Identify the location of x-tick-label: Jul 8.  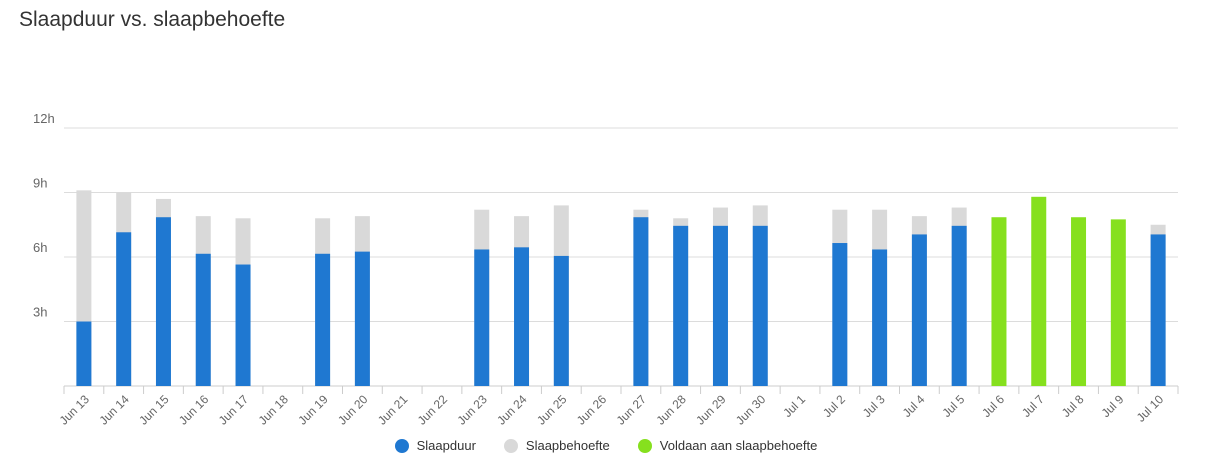
(1073, 406).